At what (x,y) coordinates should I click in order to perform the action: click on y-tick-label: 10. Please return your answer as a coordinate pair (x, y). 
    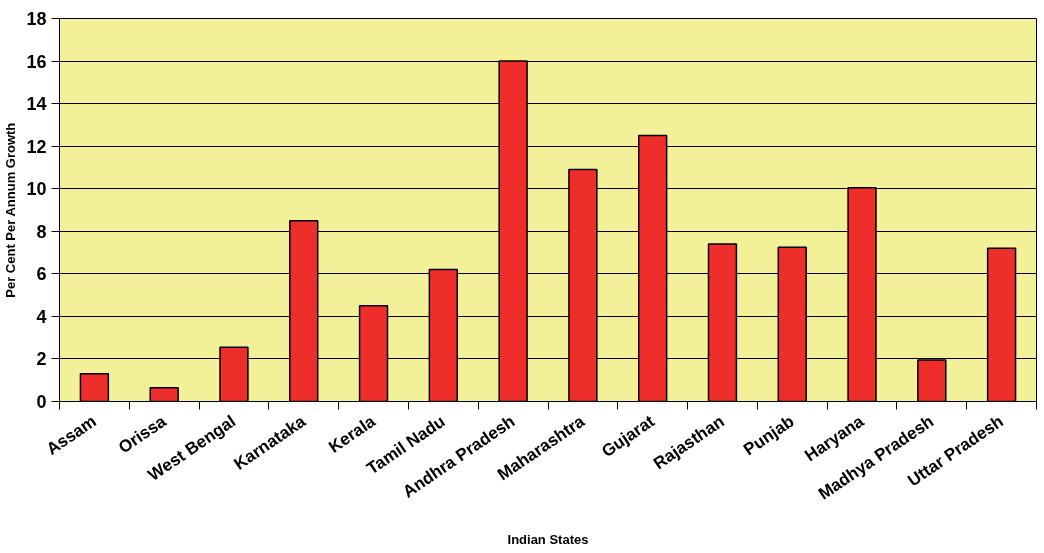
    Looking at the image, I should click on (36, 189).